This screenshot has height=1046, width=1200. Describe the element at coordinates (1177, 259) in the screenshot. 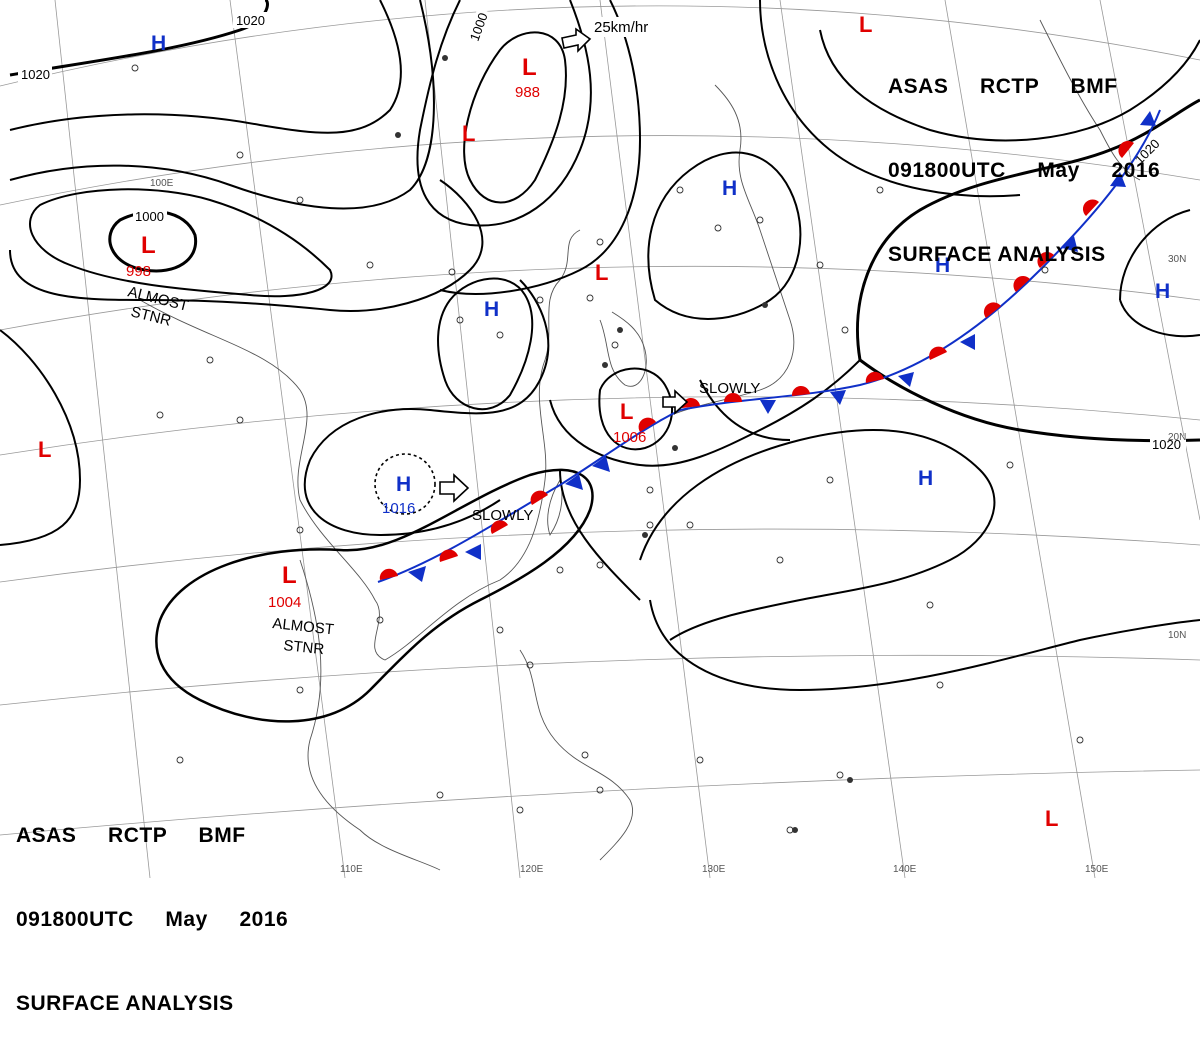

I see `lat-label-30n: 30N` at that location.